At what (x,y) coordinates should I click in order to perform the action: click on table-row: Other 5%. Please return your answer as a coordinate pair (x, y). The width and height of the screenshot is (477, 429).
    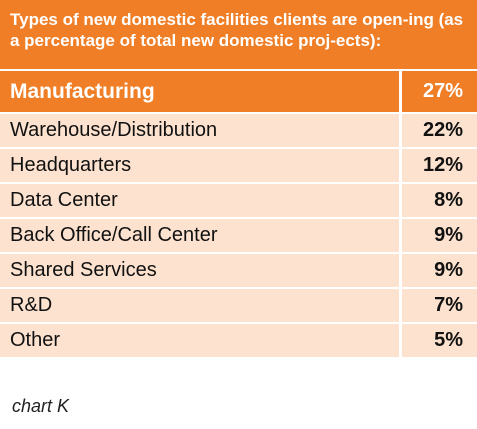
    Looking at the image, I should click on (238, 340).